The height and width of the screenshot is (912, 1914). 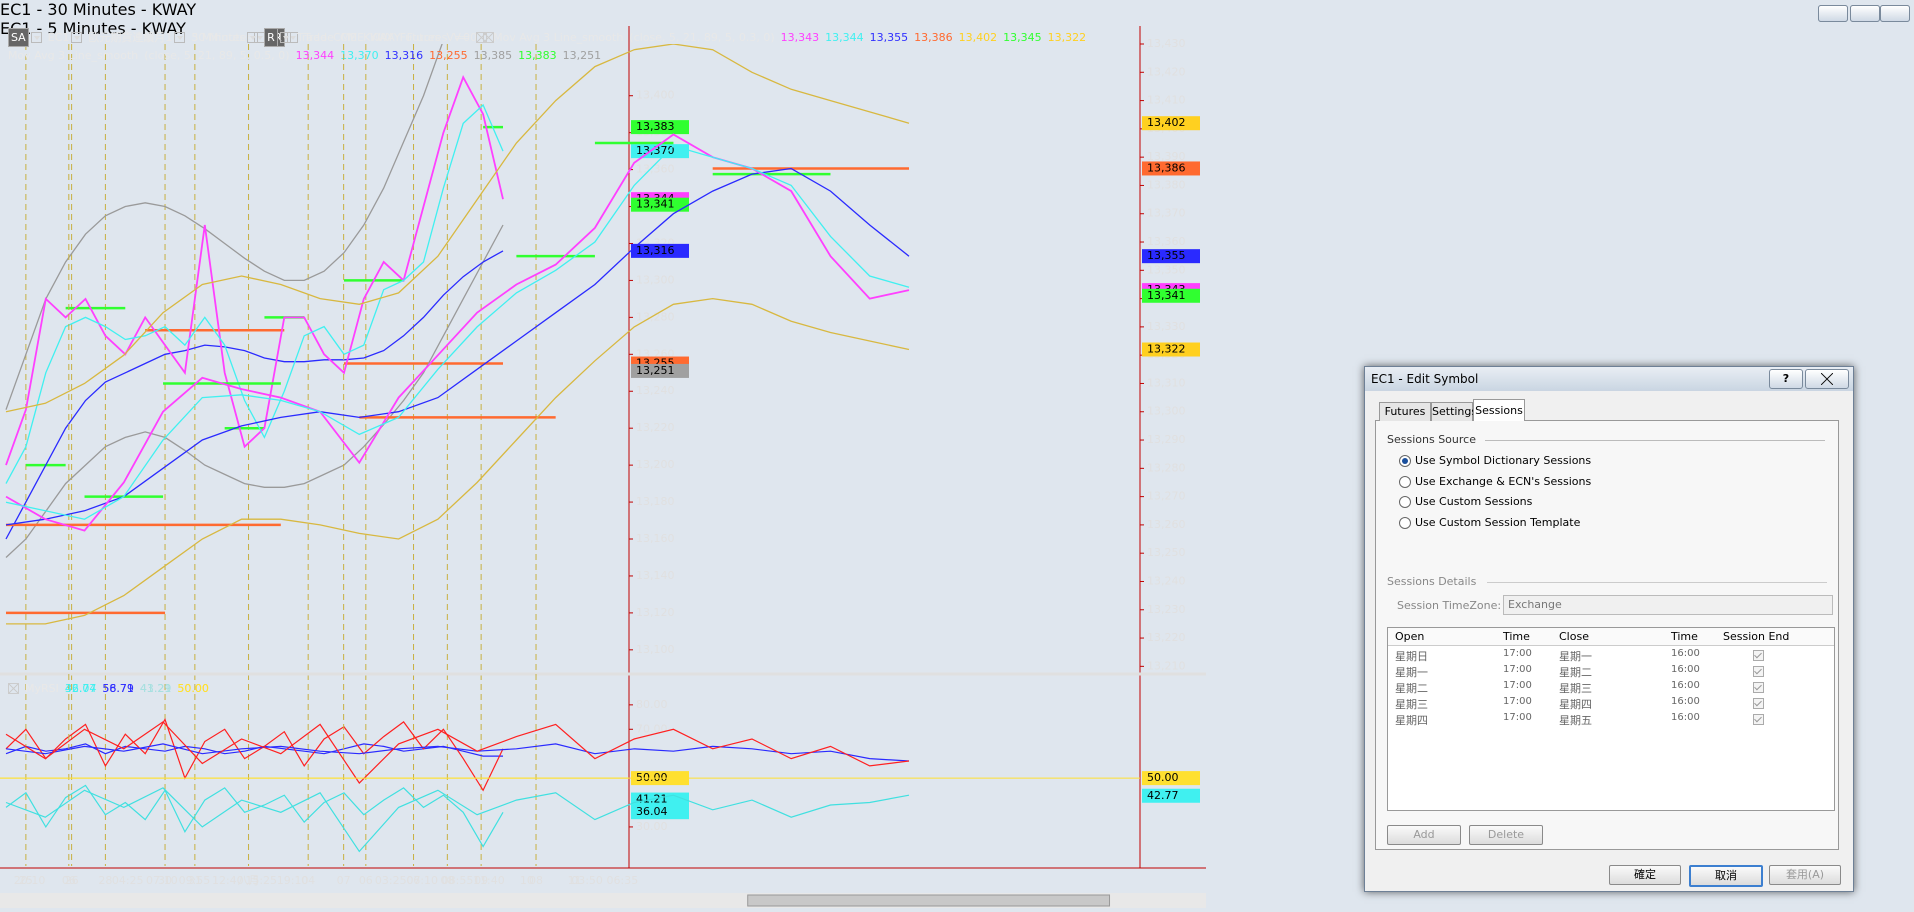 What do you see at coordinates (80, 688) in the screenshot?
I see `rsi-value: 36.04` at bounding box center [80, 688].